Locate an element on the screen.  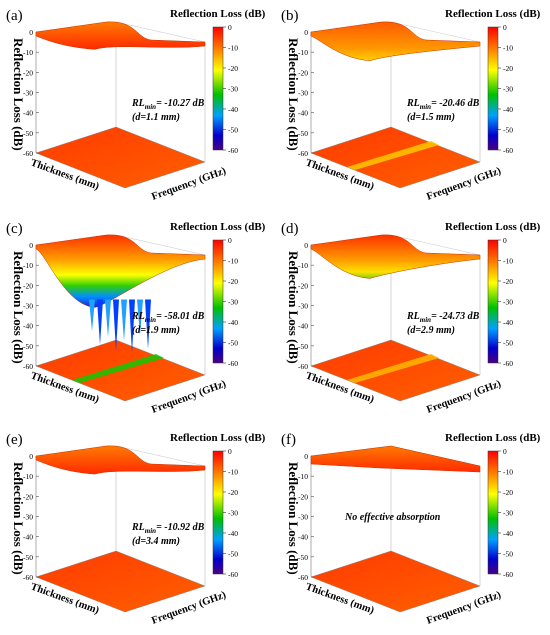
panel-label: (b) is located at coordinates (290, 16).